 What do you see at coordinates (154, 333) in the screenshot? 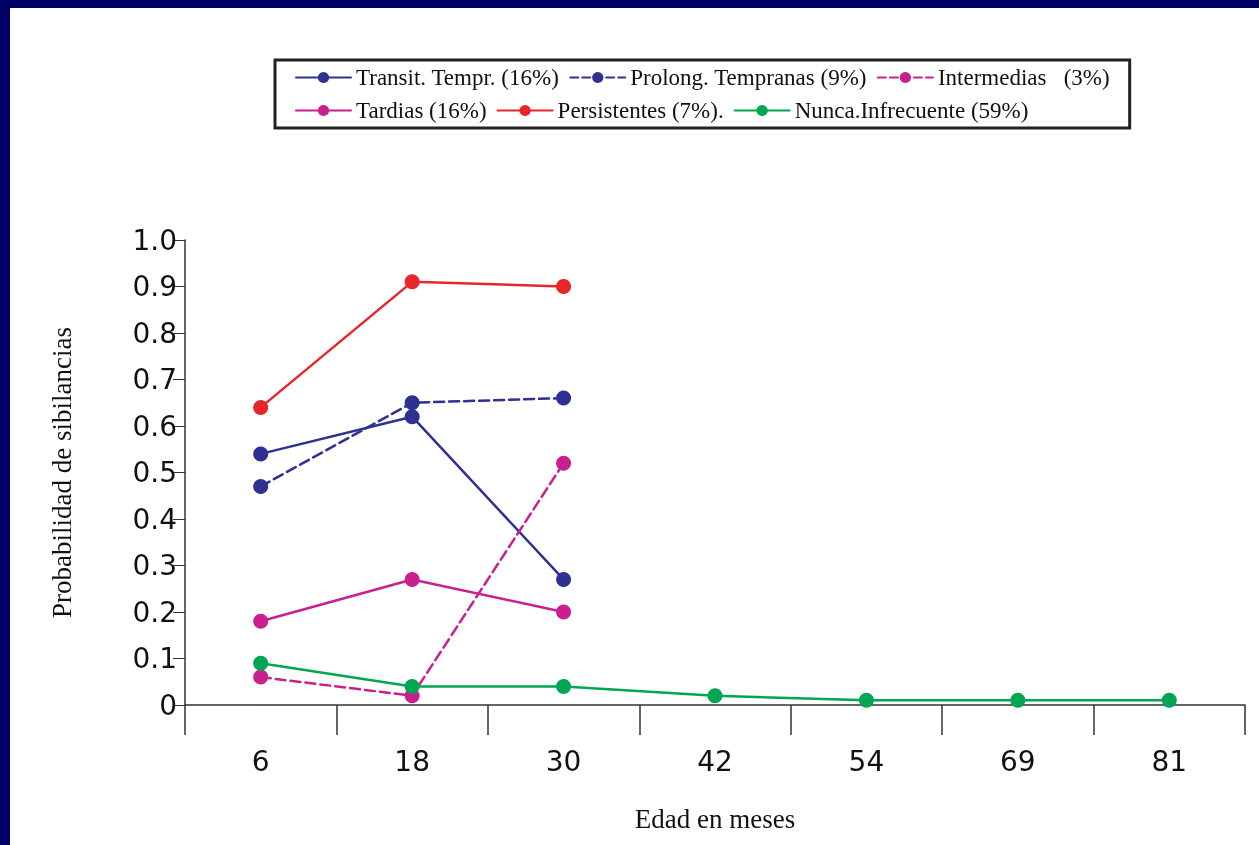
I see `y-tick-label: 0.8` at bounding box center [154, 333].